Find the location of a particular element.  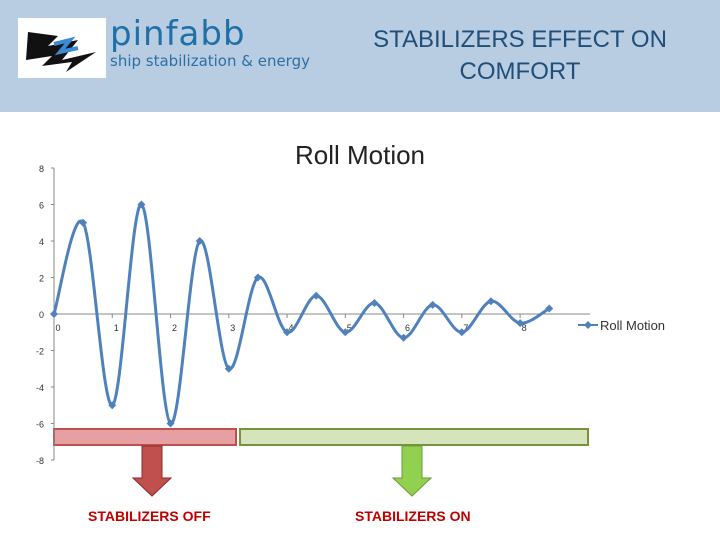

y-tick-label: 8 is located at coordinates (41, 169).